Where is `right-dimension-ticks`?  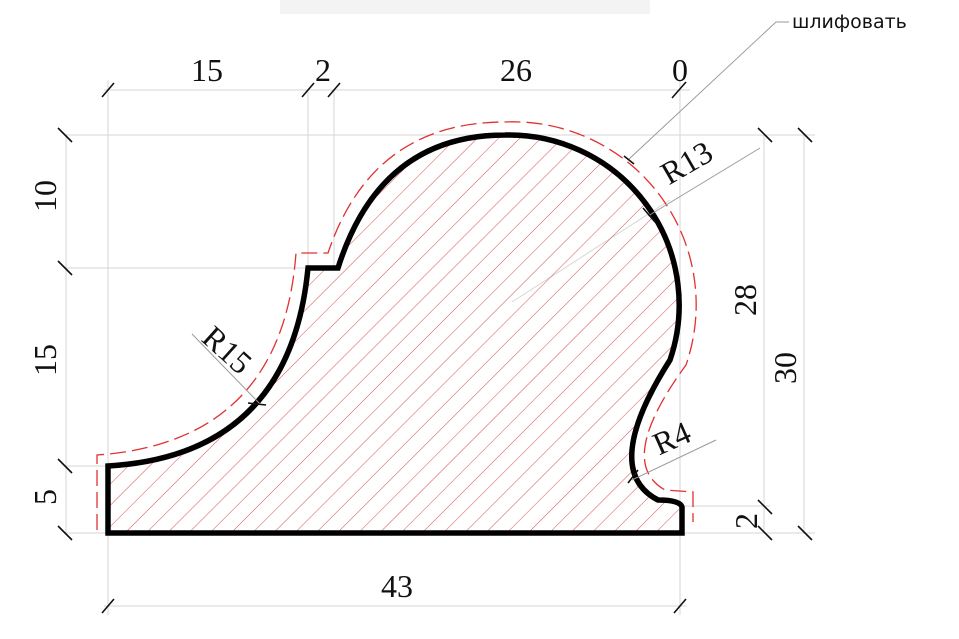 right-dimension-ticks is located at coordinates (785, 334).